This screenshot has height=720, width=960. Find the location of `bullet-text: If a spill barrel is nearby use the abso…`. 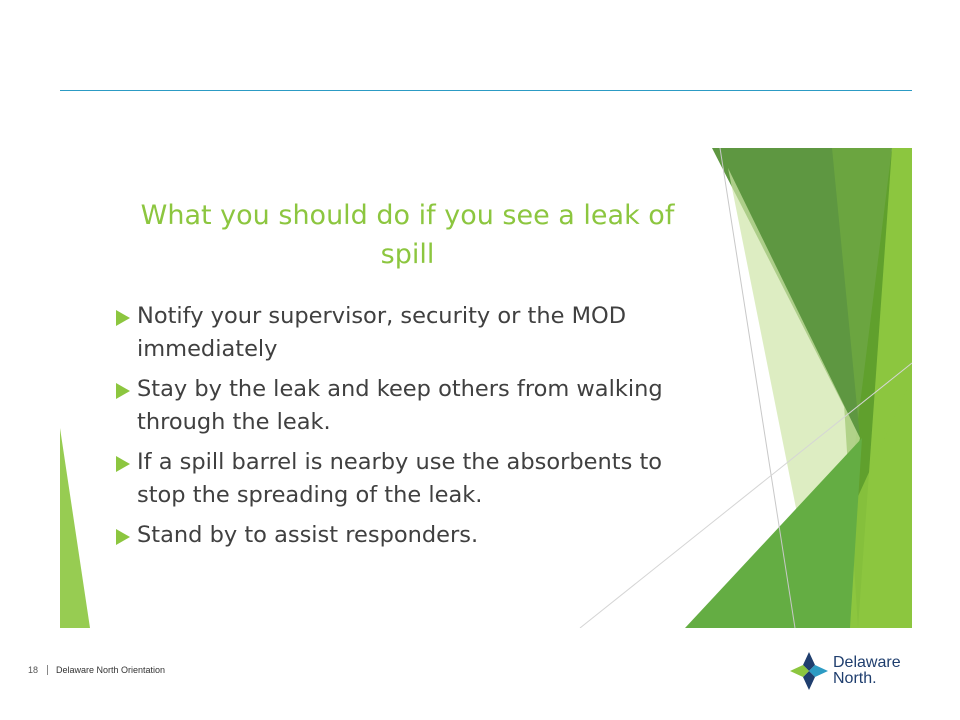

bullet-text: If a spill barrel is nearby use the abso… is located at coordinates (400, 478).